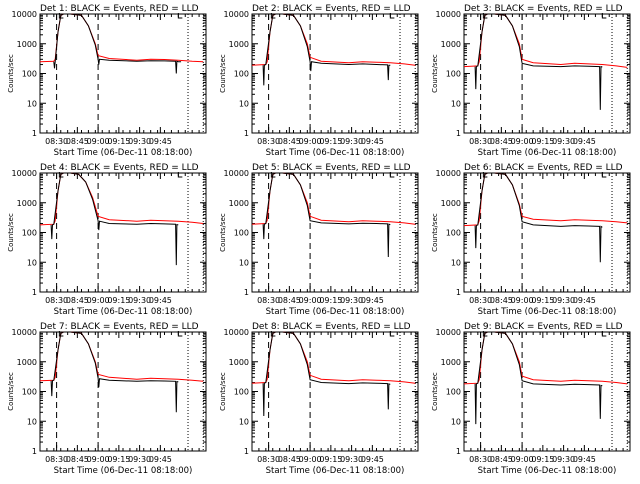 The image size is (640, 484). Describe the element at coordinates (543, 9) in the screenshot. I see `chart-title: Det 3: BLACK = Events, RED = LLD` at that location.